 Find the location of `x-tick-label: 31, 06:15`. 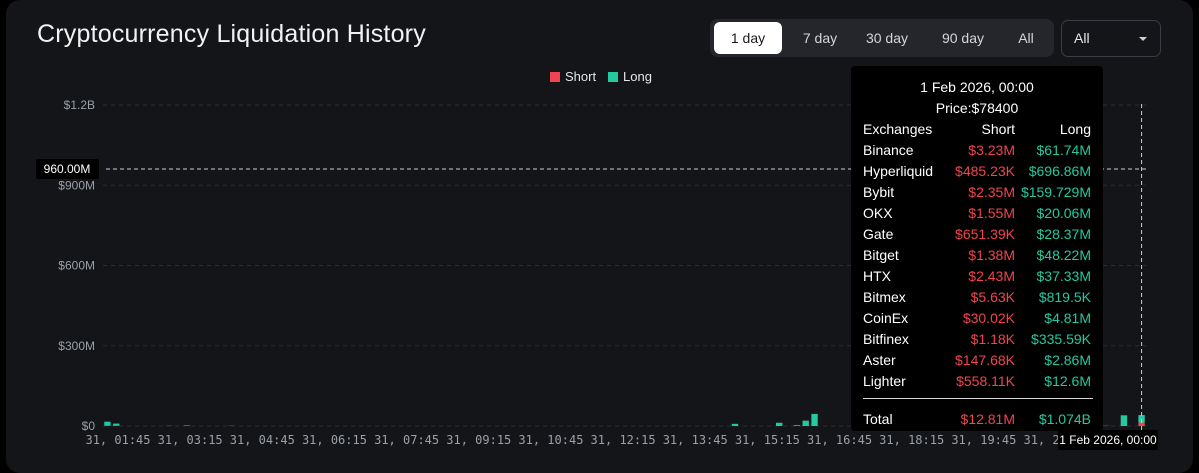

x-tick-label: 31, 06:15 is located at coordinates (334, 440).